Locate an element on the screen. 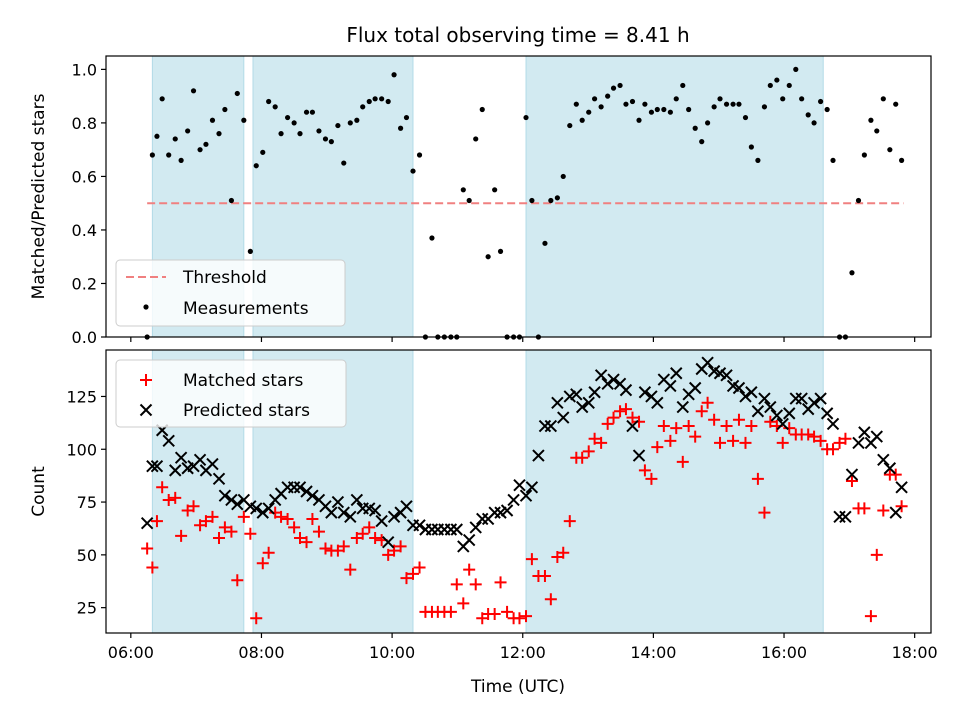 The image size is (960, 720). y-tick-label: 0.0 is located at coordinates (84, 337).